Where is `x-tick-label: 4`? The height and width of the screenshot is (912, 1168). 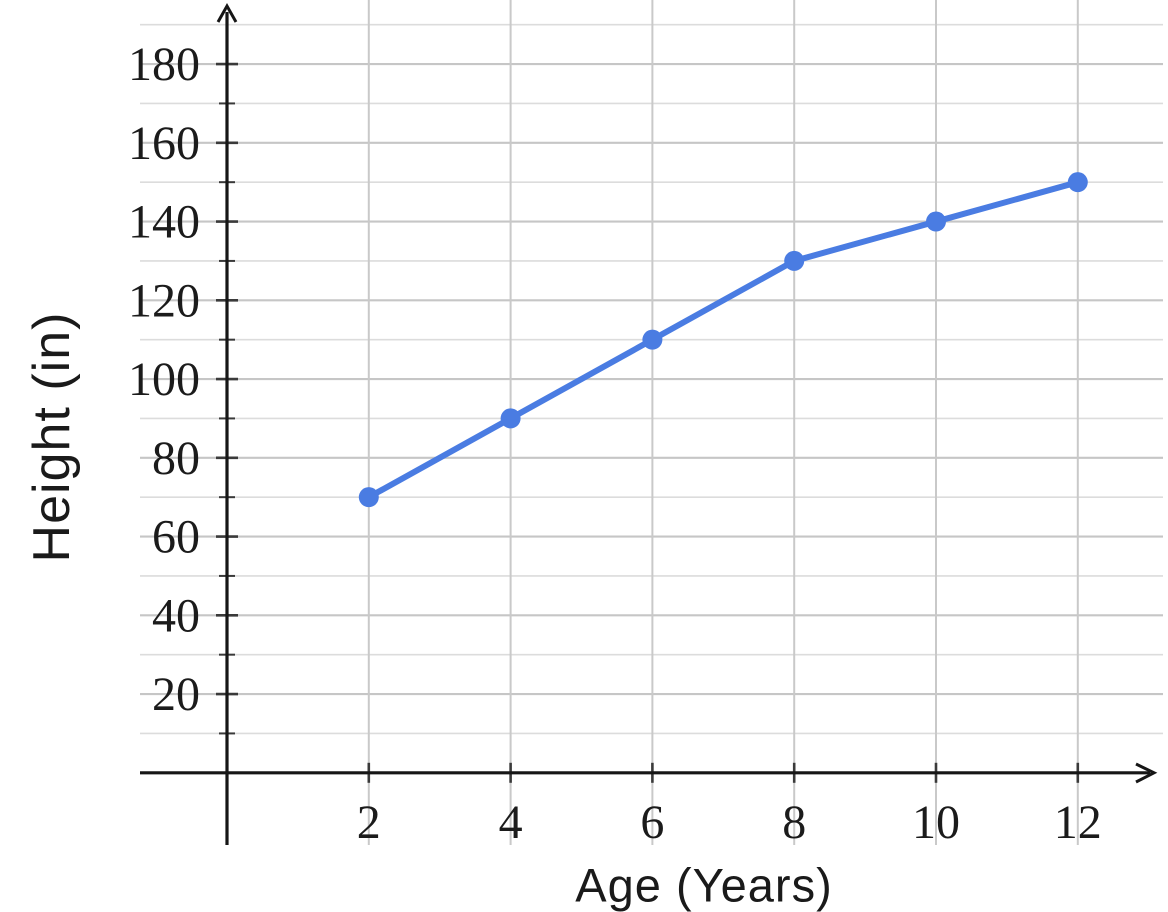
x-tick-label: 4 is located at coordinates (511, 822).